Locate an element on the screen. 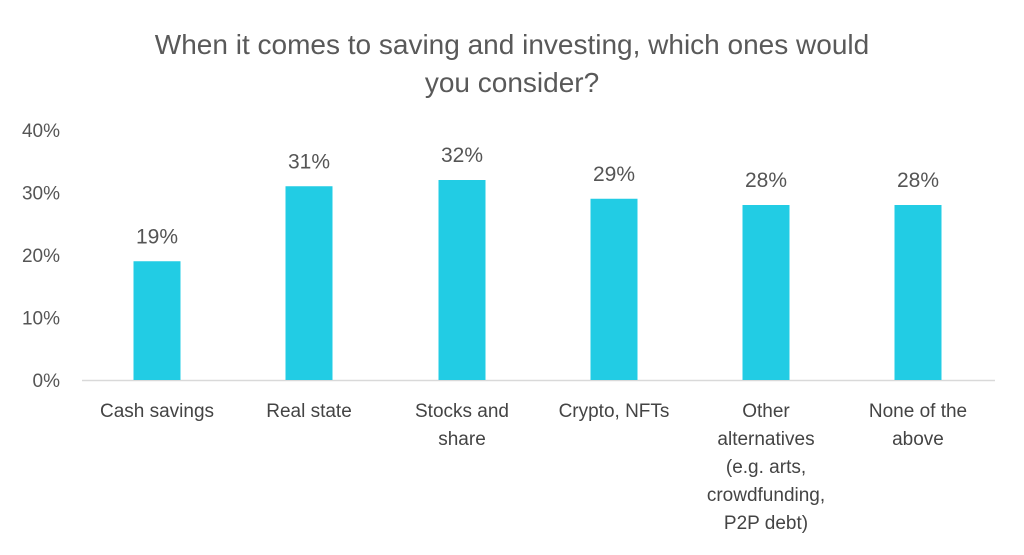 This screenshot has width=1024, height=555. chart-title-line-2: you consider? is located at coordinates (512, 82).